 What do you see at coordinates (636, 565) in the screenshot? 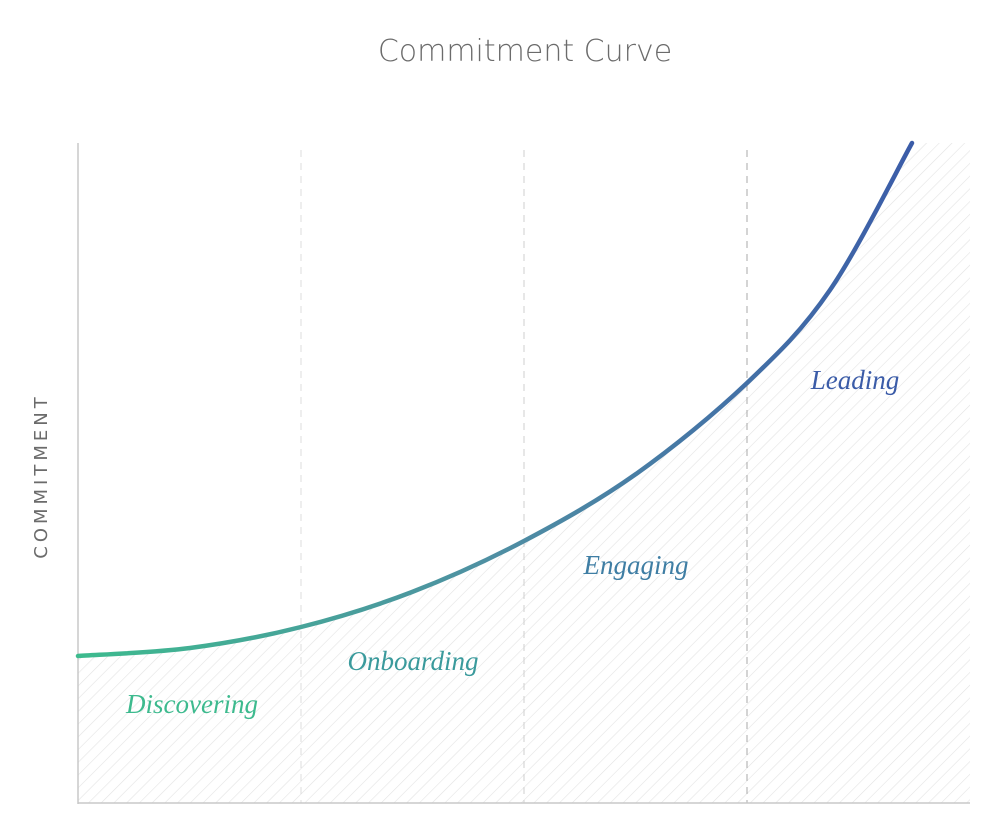
I see `stage-label: Engaging` at bounding box center [636, 565].